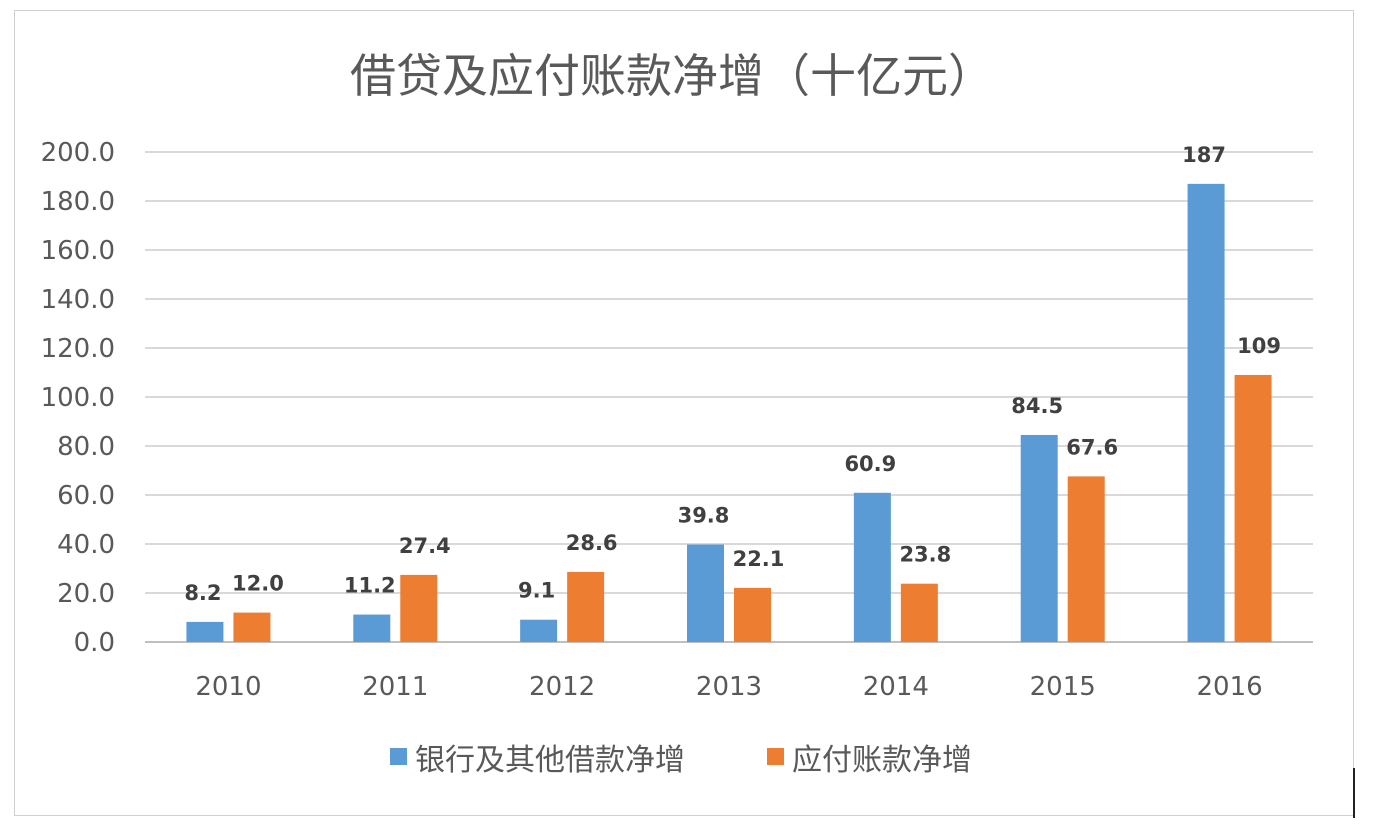 The height and width of the screenshot is (834, 1379). What do you see at coordinates (1354, 793) in the screenshot?
I see `edge-marker` at bounding box center [1354, 793].